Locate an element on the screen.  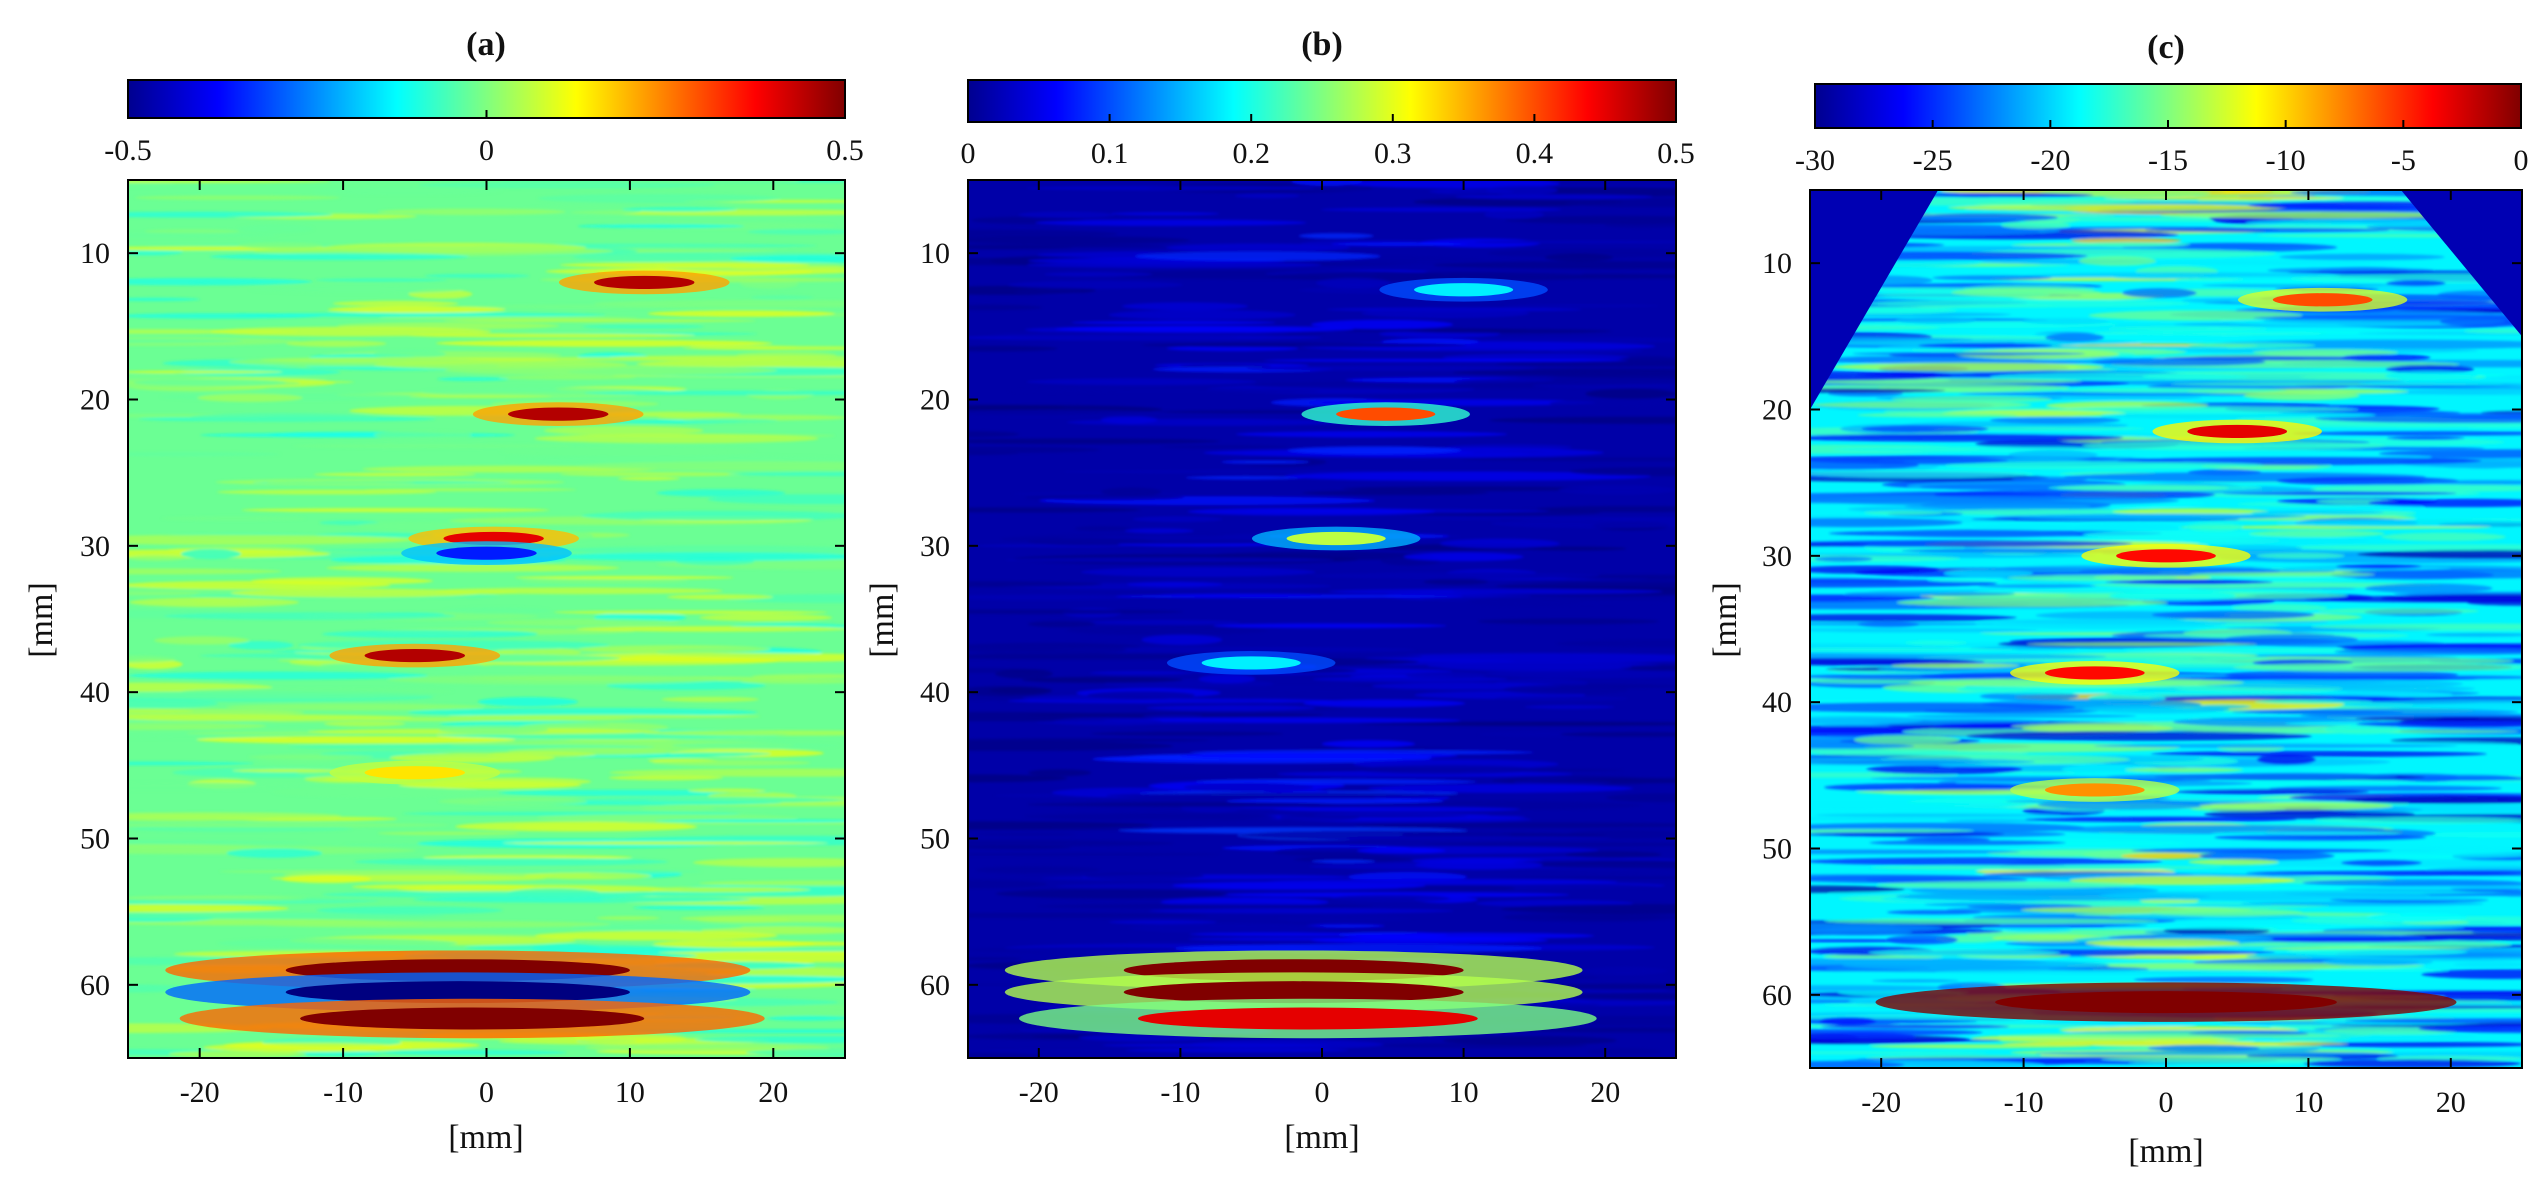
colorbar-tick-label: -20 is located at coordinates (2050, 160).